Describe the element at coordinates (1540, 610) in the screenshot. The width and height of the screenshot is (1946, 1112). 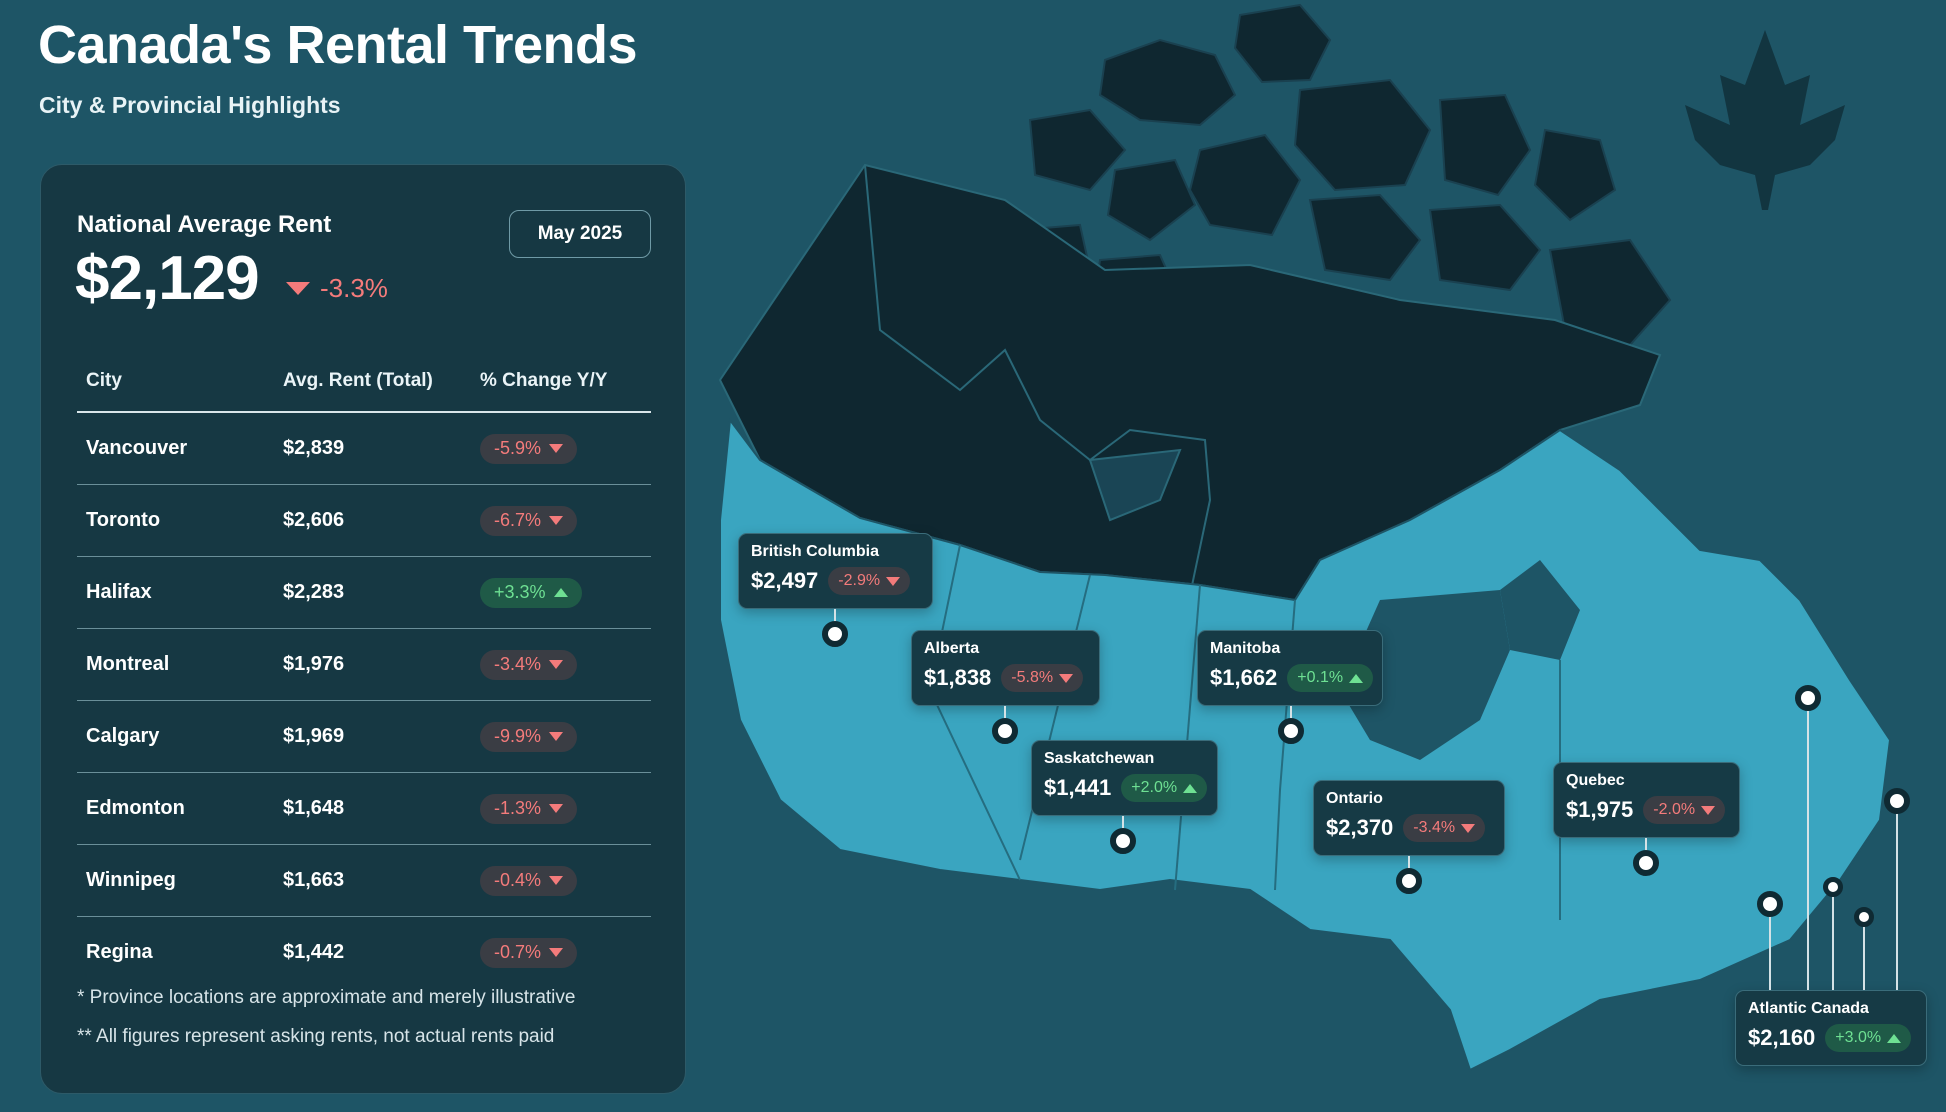
I see `hudson-bay` at that location.